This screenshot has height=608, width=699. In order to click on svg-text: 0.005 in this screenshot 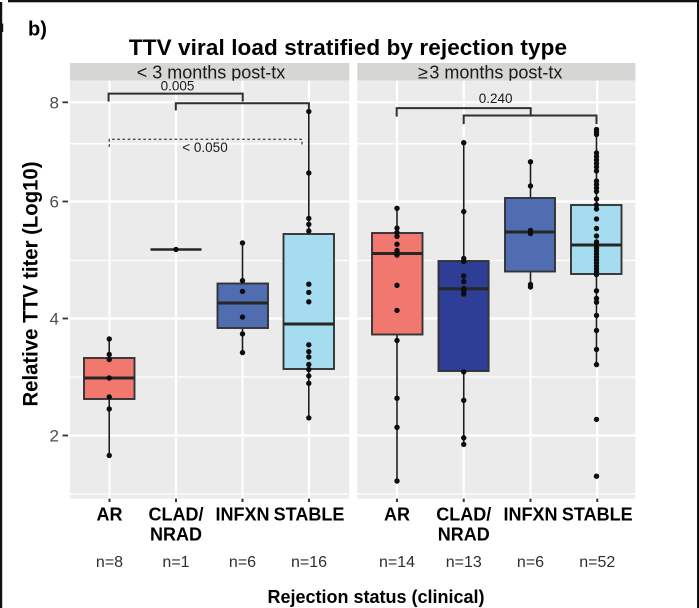, I will do `click(178, 86)`.